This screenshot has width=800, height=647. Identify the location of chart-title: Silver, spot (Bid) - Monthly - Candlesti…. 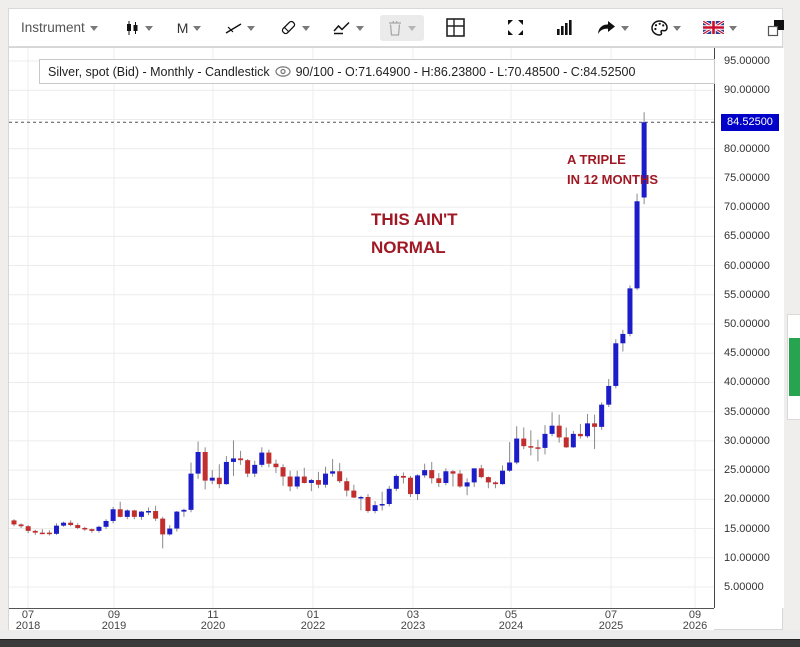
(159, 71).